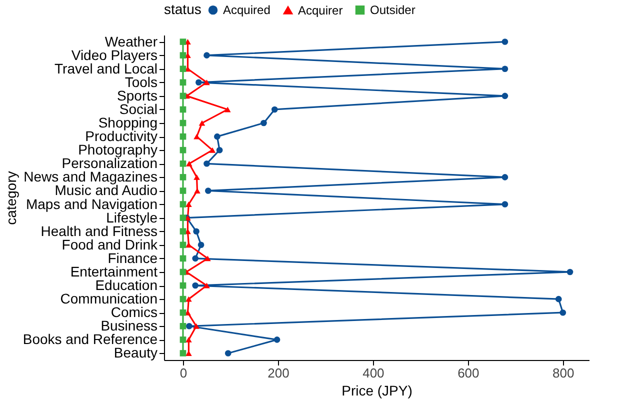  Describe the element at coordinates (126, 285) in the screenshot. I see `y-tick-label: Education` at that location.